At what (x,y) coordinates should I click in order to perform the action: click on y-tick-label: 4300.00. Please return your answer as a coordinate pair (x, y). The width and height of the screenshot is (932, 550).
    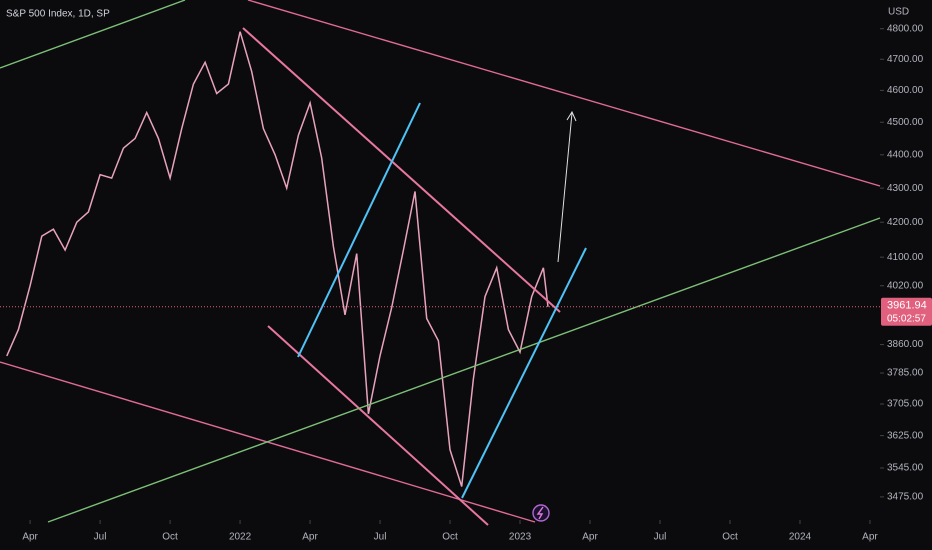
    Looking at the image, I should click on (905, 188).